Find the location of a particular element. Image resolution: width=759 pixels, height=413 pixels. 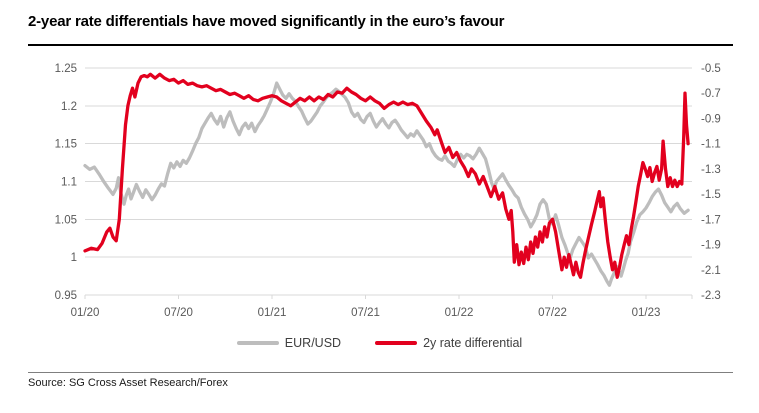

y-axis-left-label: 1 is located at coordinates (74, 258).